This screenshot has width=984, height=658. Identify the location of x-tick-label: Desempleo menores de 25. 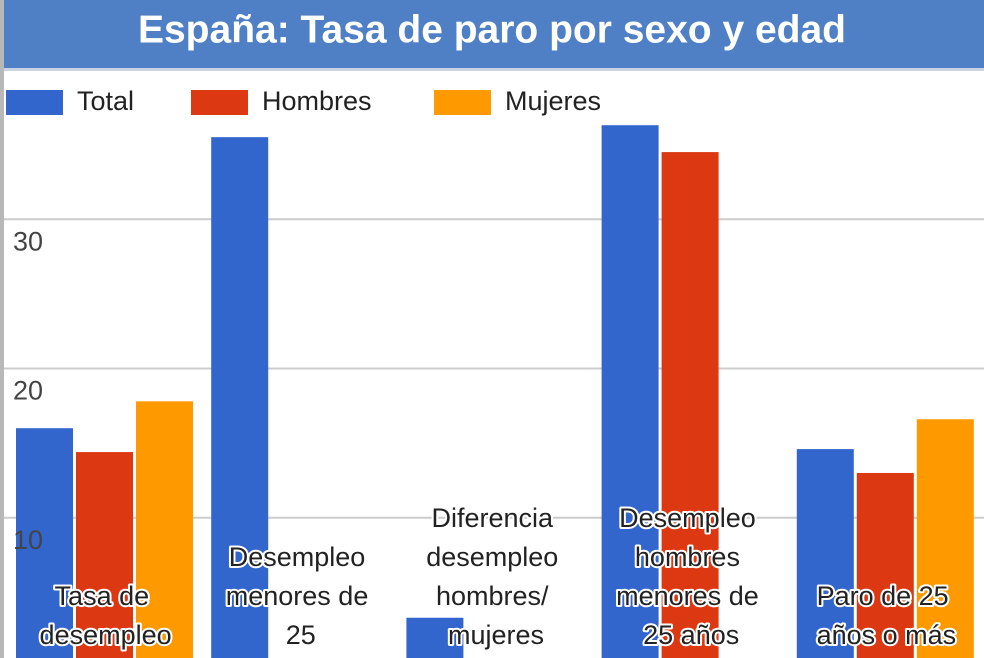
(301, 596).